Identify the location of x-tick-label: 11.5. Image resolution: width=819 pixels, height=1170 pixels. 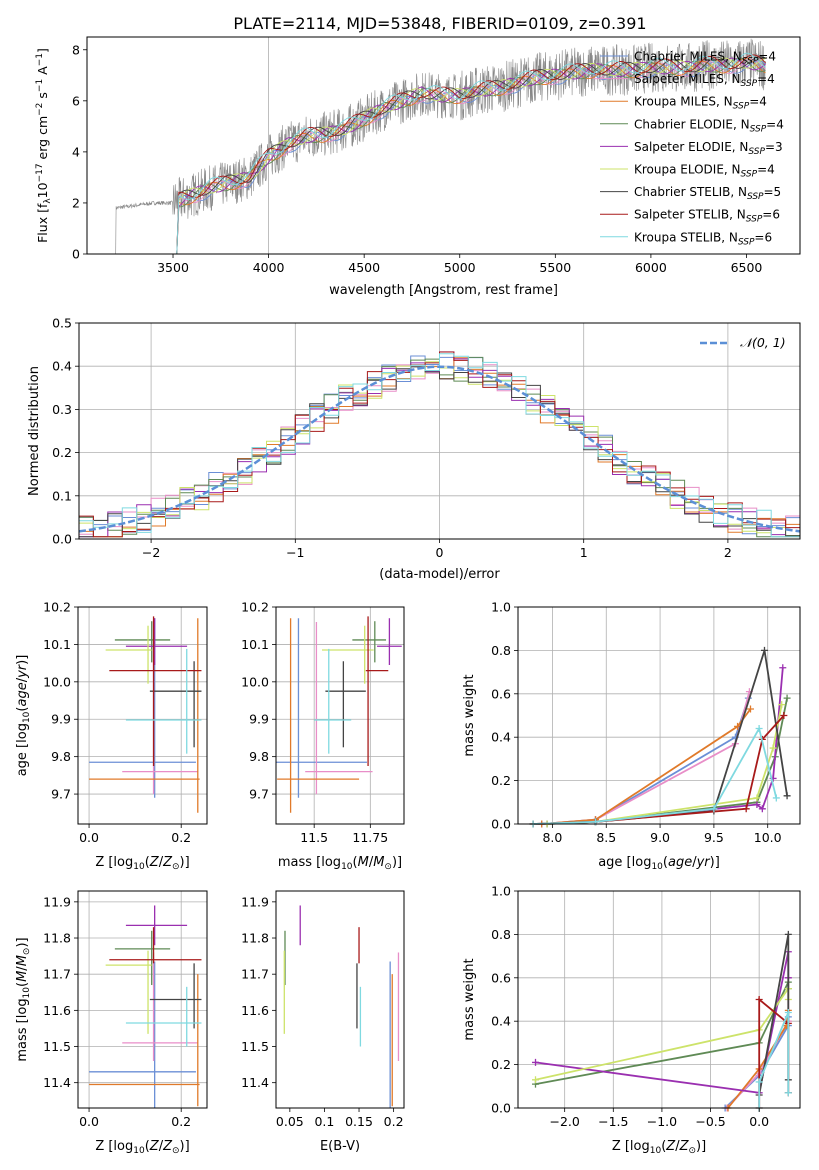
(314, 837).